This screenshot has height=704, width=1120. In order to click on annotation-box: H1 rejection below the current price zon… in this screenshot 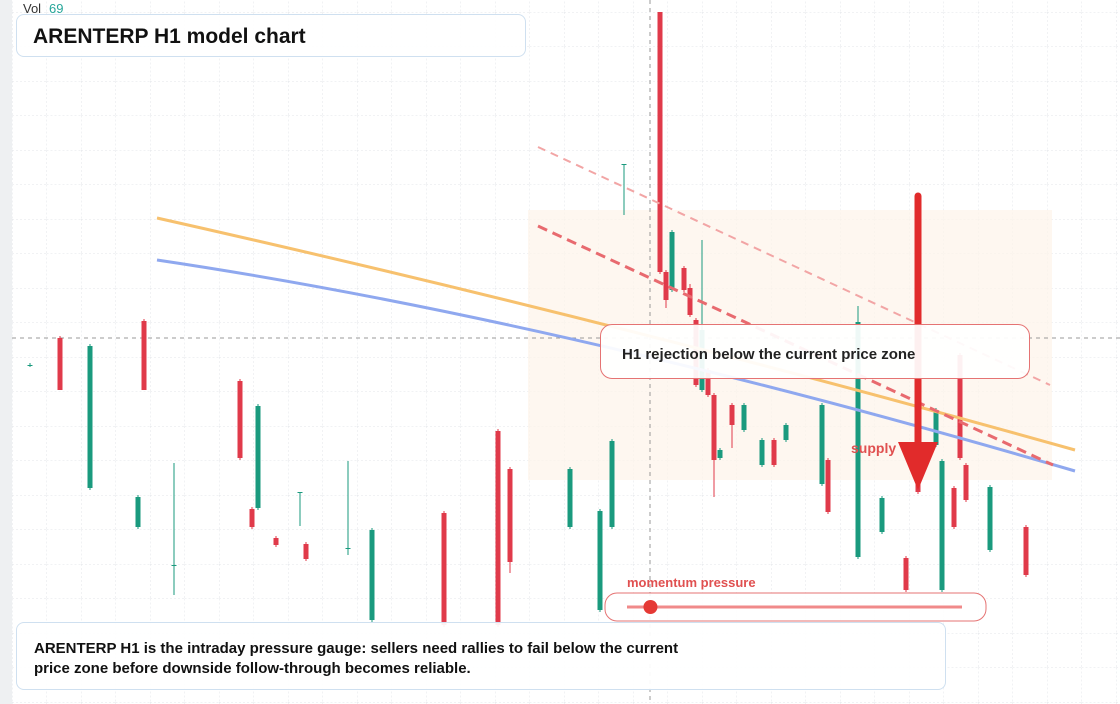, I will do `click(815, 351)`.